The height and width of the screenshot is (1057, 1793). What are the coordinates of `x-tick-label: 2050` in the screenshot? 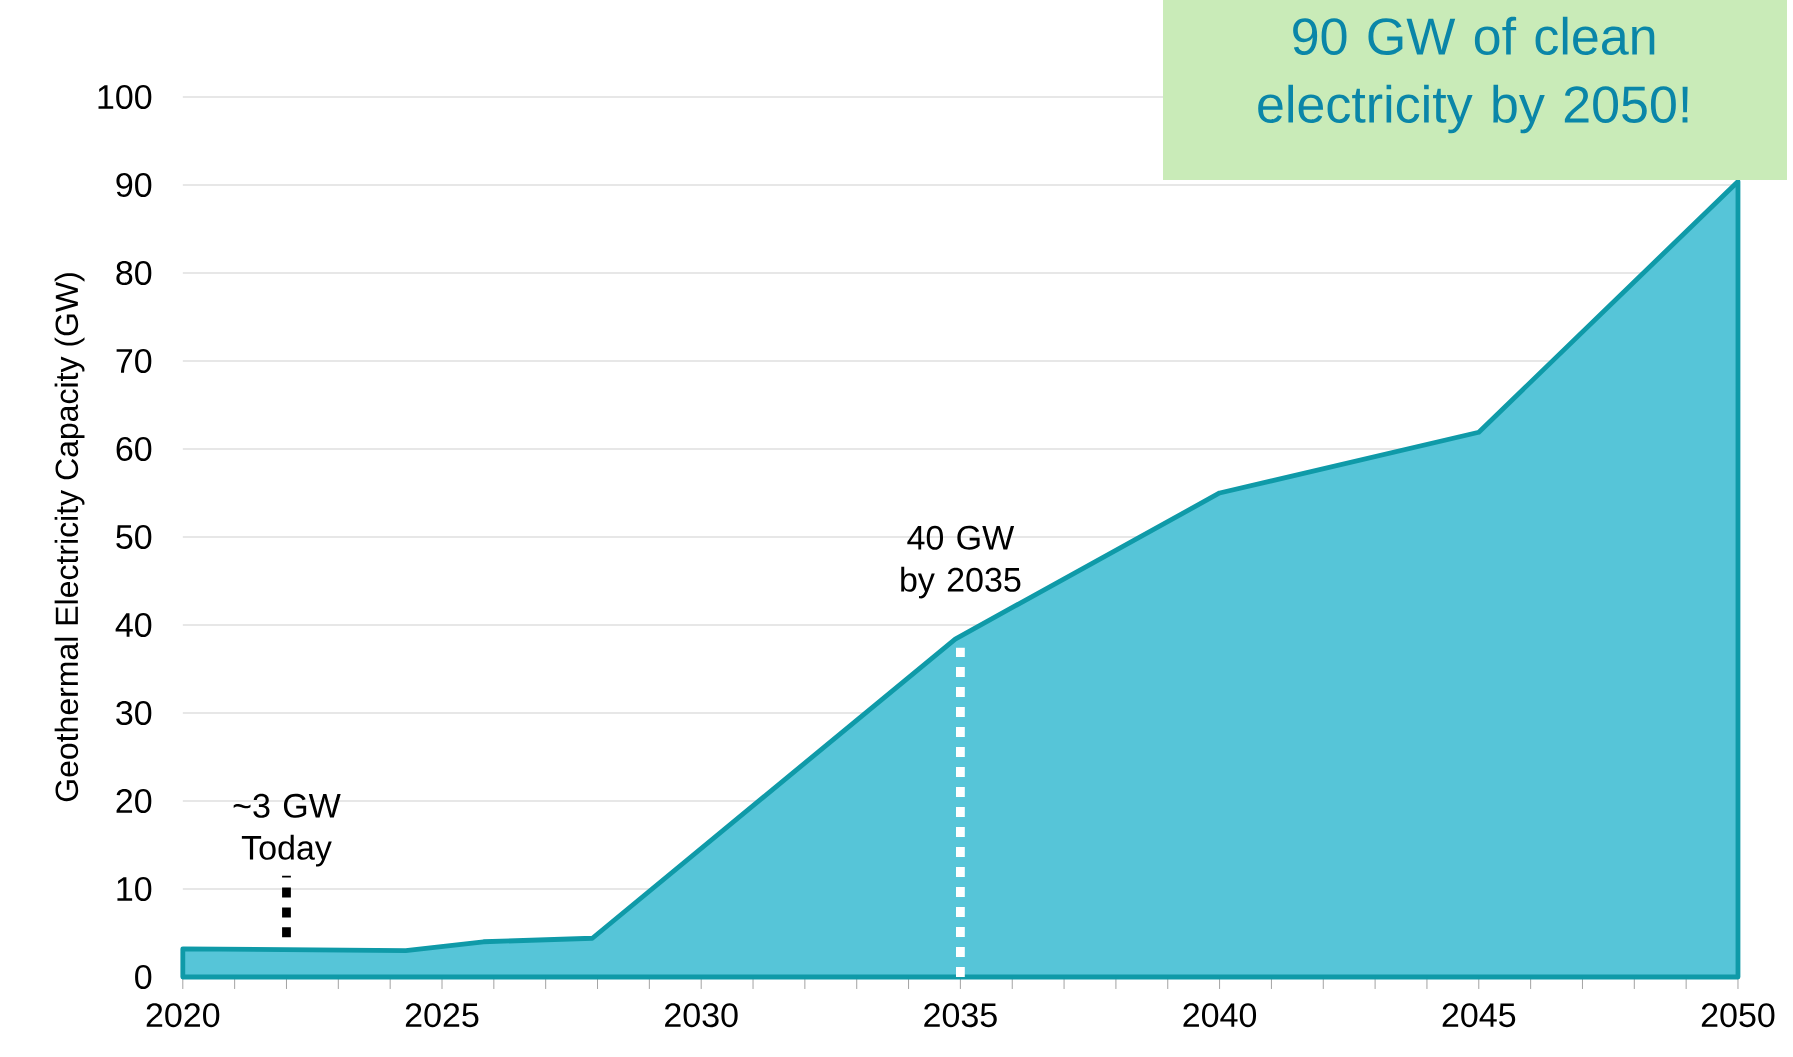 It's located at (1738, 1015).